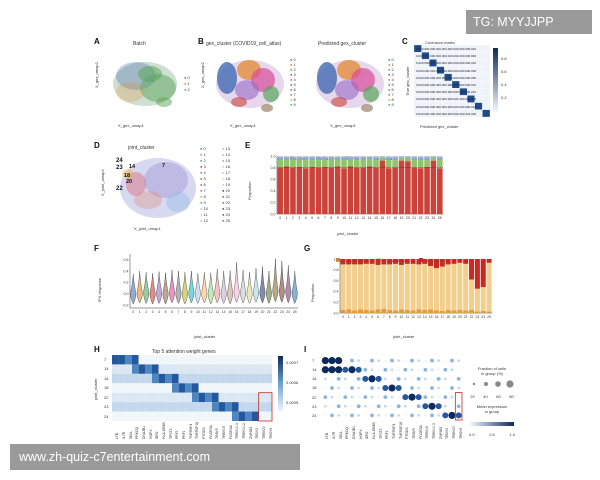 The image size is (600, 480). I want to click on gene-label: IER2, so click(157, 435).